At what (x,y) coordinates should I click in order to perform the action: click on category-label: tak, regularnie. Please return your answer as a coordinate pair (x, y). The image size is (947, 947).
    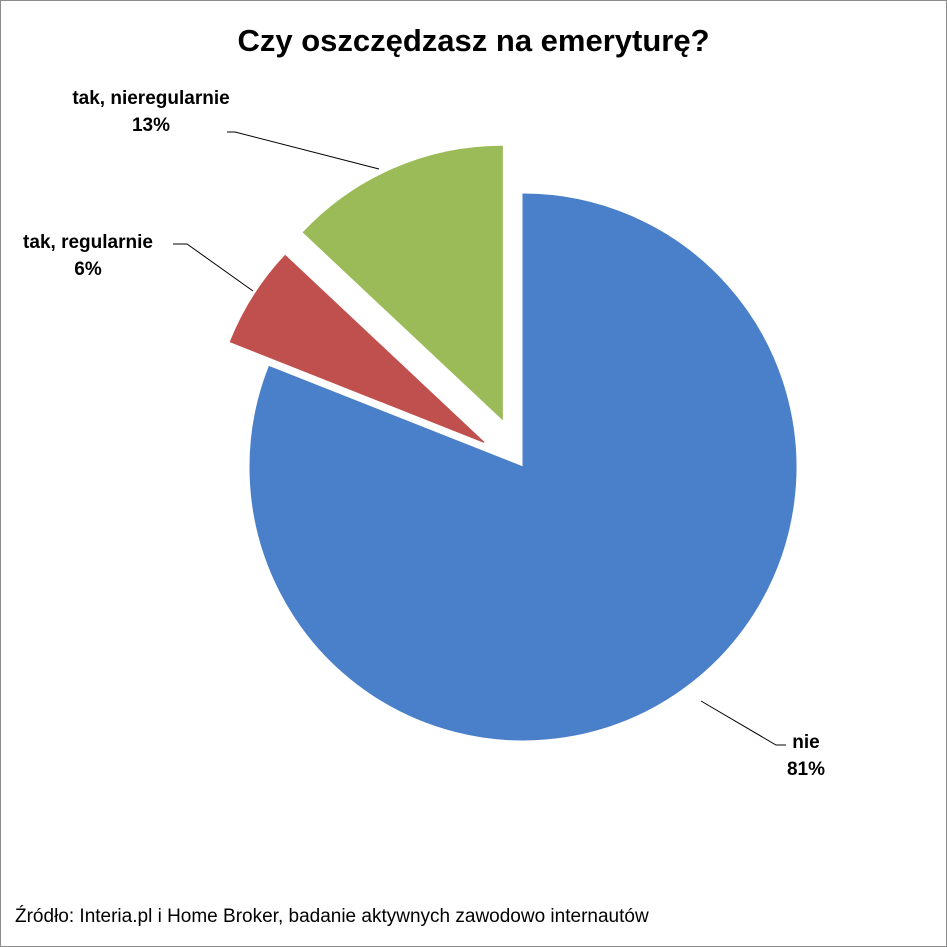
    Looking at the image, I should click on (88, 242).